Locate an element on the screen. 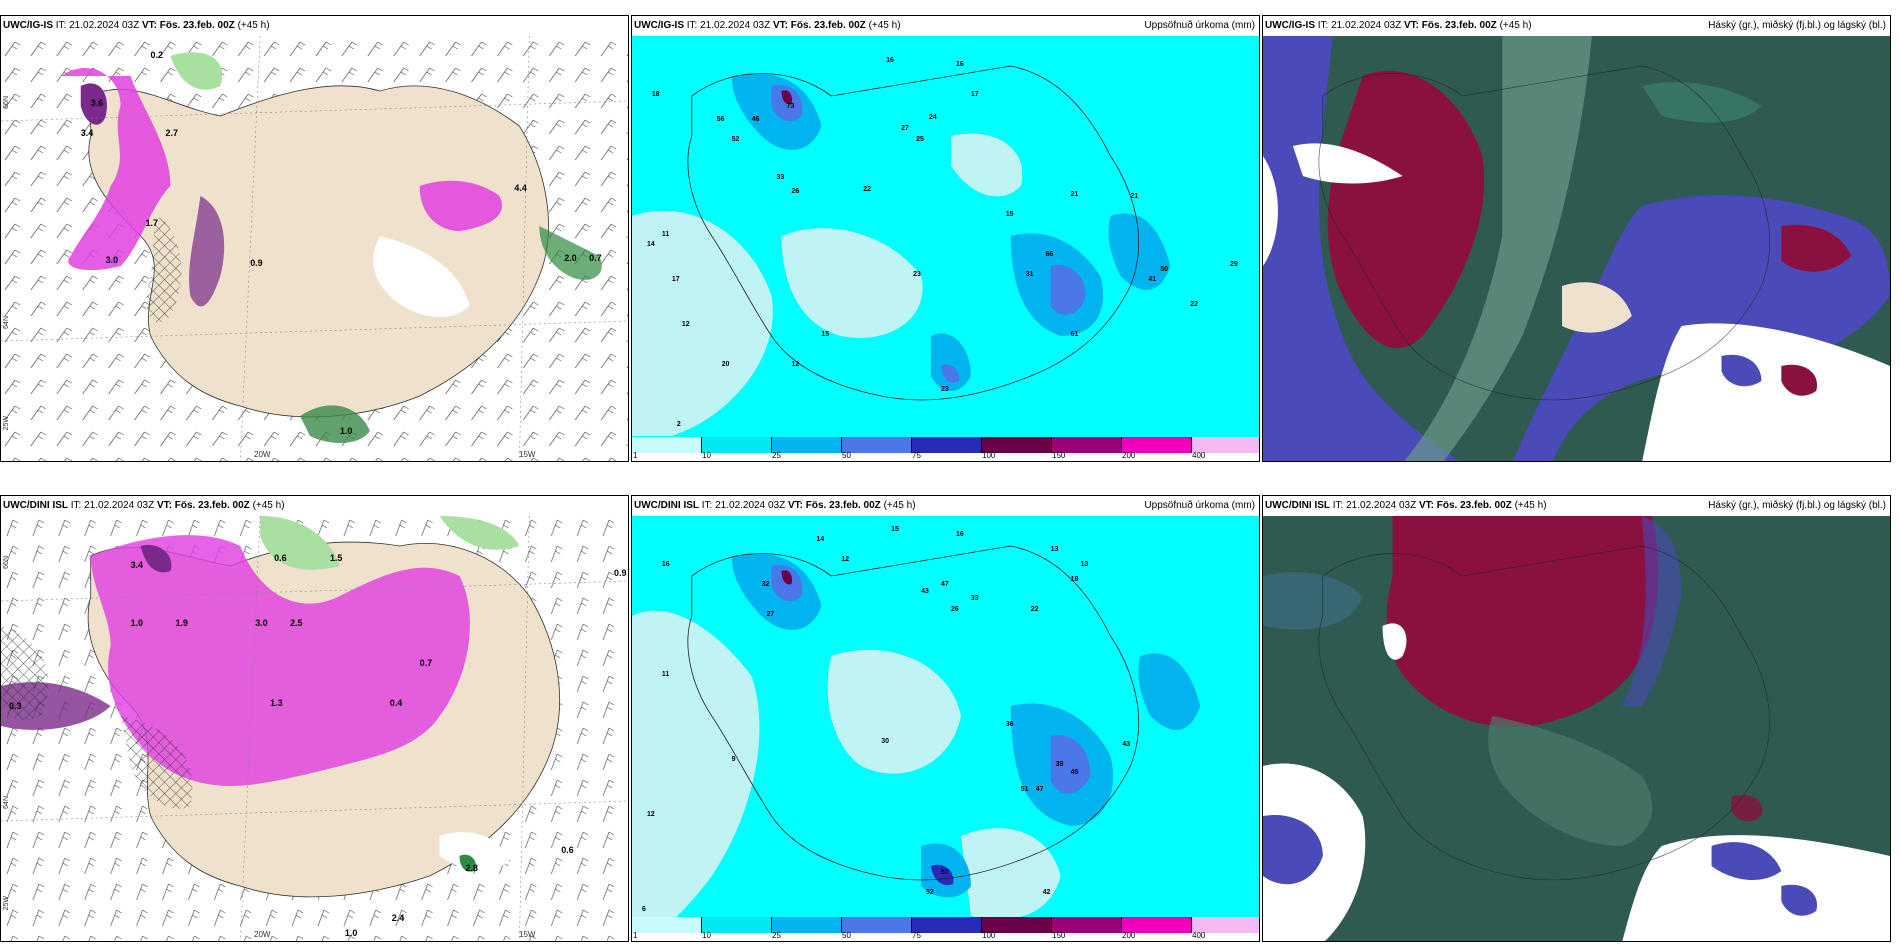 The width and height of the screenshot is (1900, 950). precip-label: 43 is located at coordinates (925, 591).